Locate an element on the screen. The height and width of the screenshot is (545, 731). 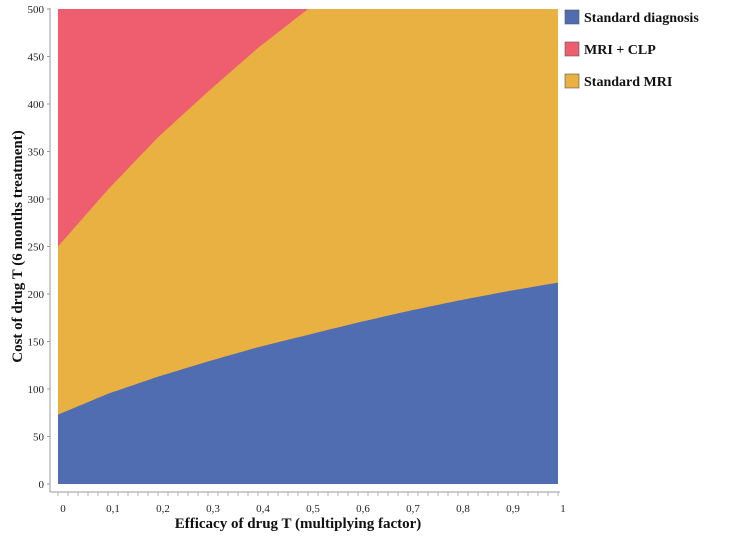
y-tick-label: 400 is located at coordinates (36, 105).